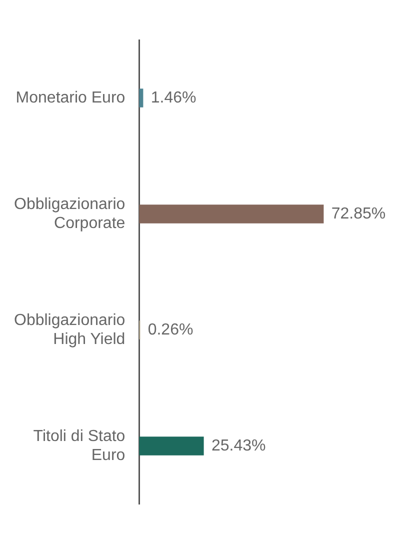  I want to click on data-label: 0.26%, so click(171, 329).